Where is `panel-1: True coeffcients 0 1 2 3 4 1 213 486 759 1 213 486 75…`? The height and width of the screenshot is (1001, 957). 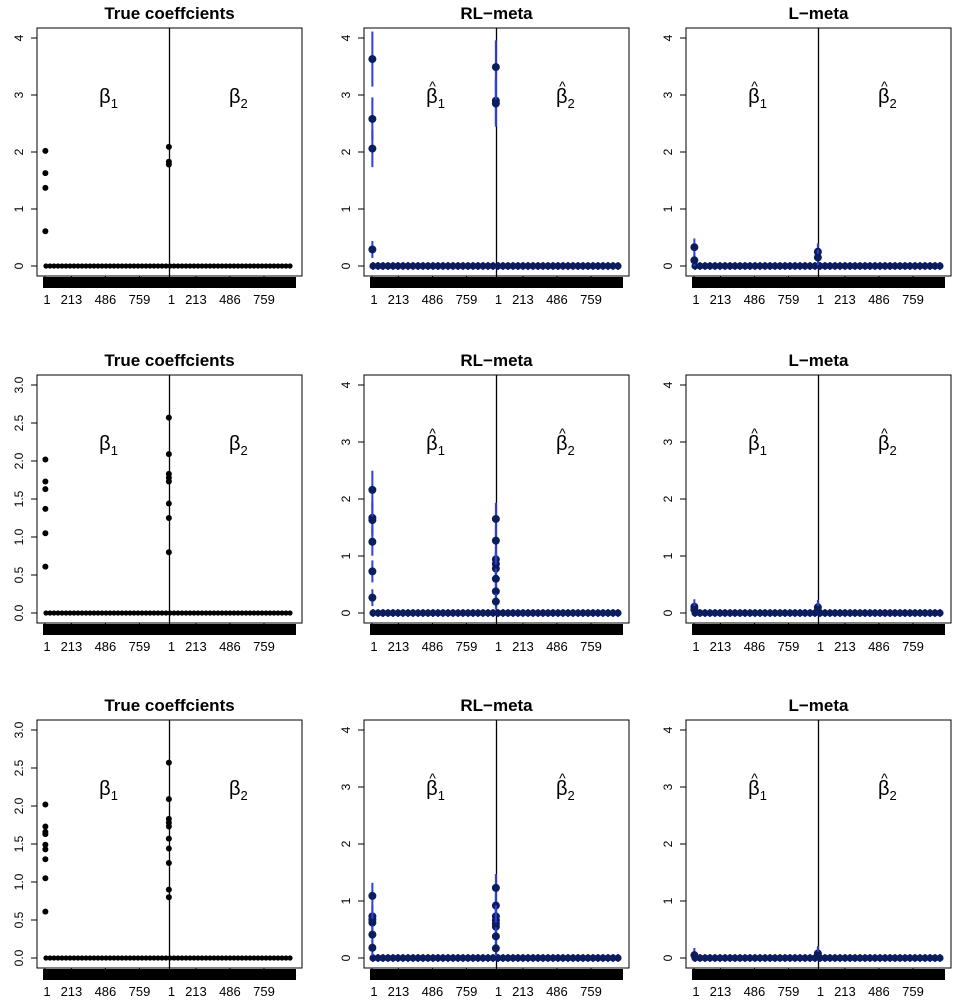
panel-1: True coeffcients 0 1 2 3 4 1 213 486 759 1 213 486 75… is located at coordinates (157, 155).